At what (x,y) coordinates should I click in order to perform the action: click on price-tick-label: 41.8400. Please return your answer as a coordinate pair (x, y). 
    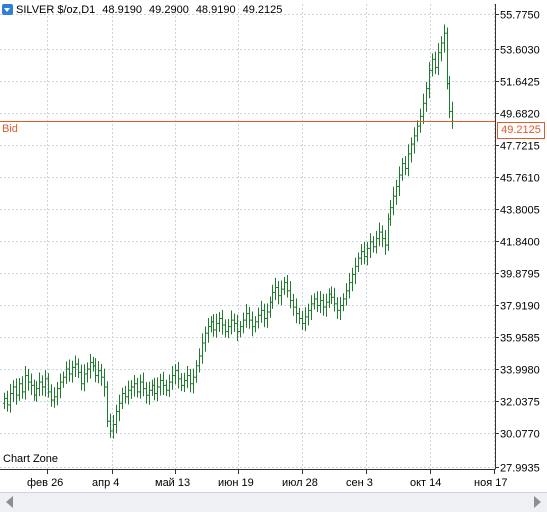
    Looking at the image, I should click on (520, 243).